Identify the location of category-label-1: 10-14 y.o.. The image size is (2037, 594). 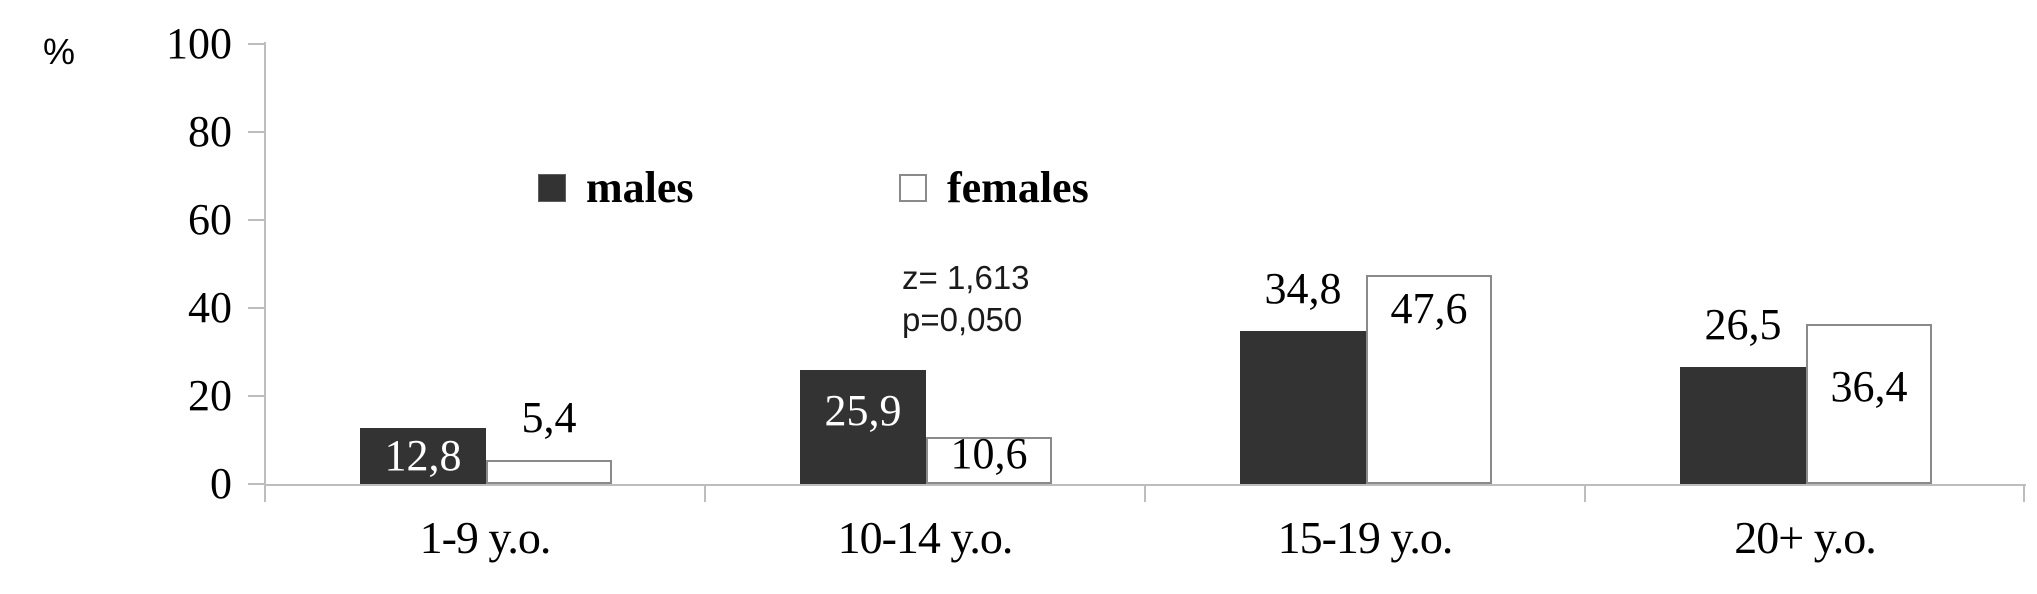
(925, 537).